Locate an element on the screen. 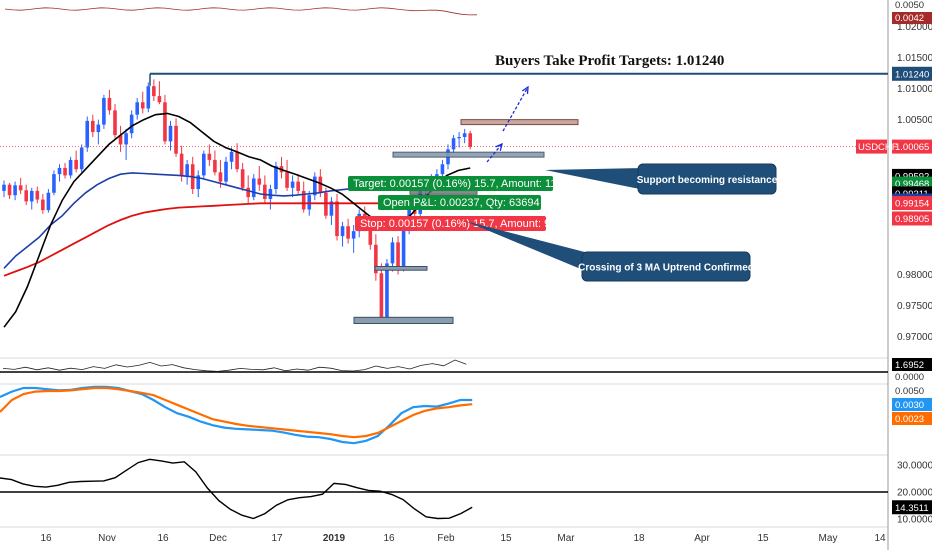 The image size is (932, 550). price-label: 1.00065 is located at coordinates (912, 147).